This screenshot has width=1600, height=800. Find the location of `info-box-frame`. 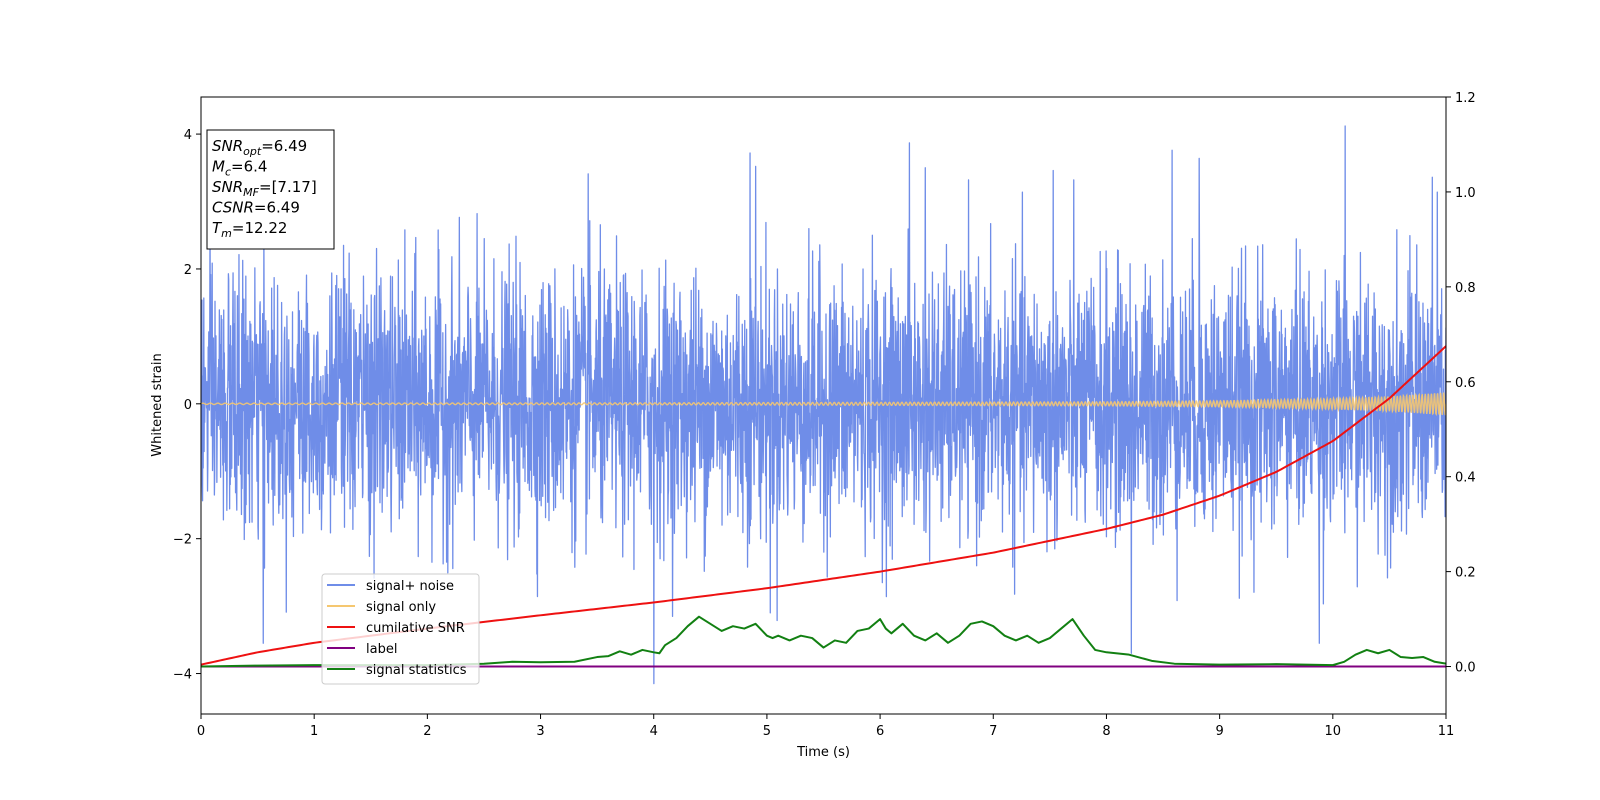

info-box-frame is located at coordinates (270, 189).